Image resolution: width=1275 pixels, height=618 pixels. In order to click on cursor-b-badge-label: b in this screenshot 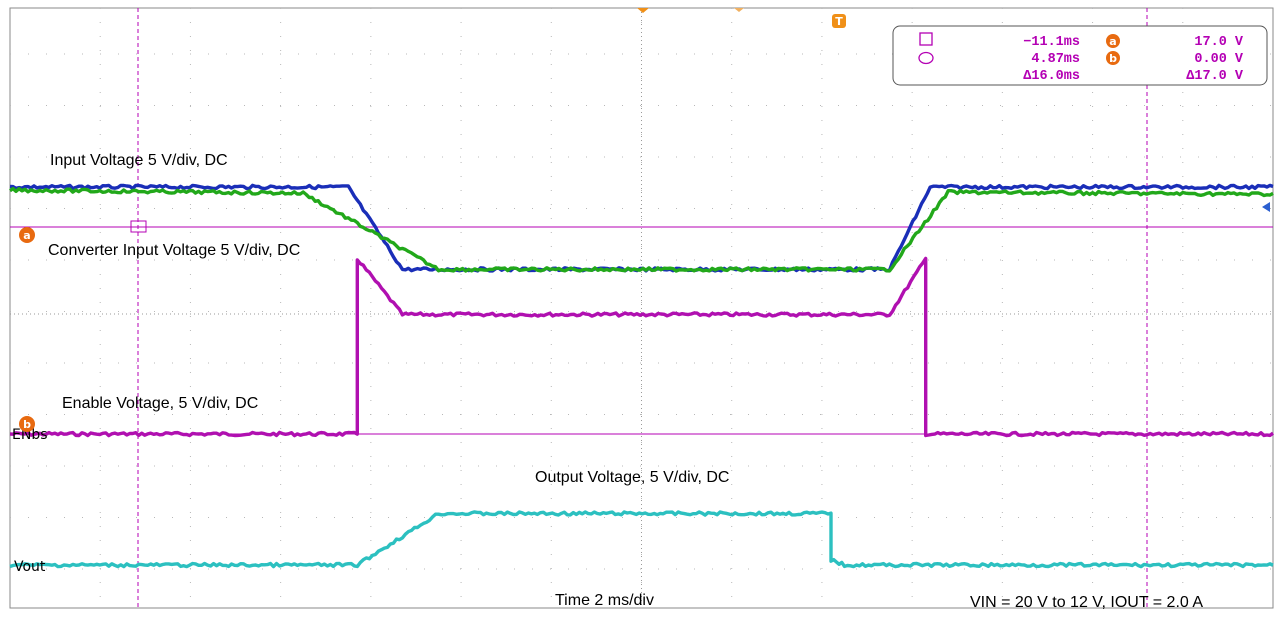, I will do `click(1113, 58)`.